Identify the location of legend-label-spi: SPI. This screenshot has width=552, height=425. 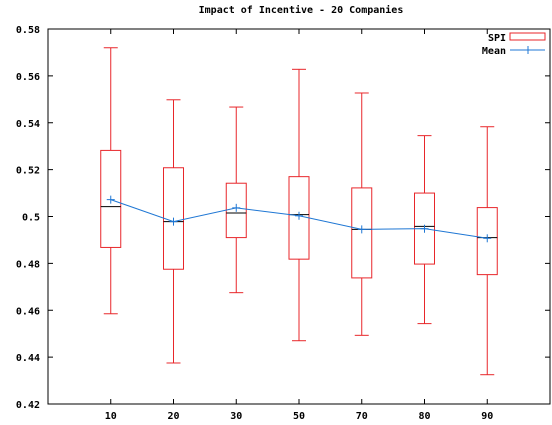
(497, 38).